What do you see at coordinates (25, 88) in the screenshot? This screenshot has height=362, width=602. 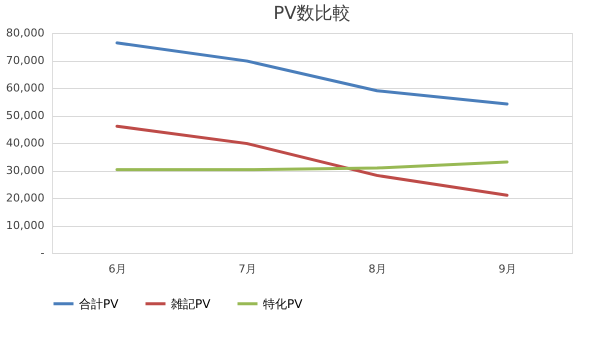 I see `y-tick-label: 60,000` at bounding box center [25, 88].